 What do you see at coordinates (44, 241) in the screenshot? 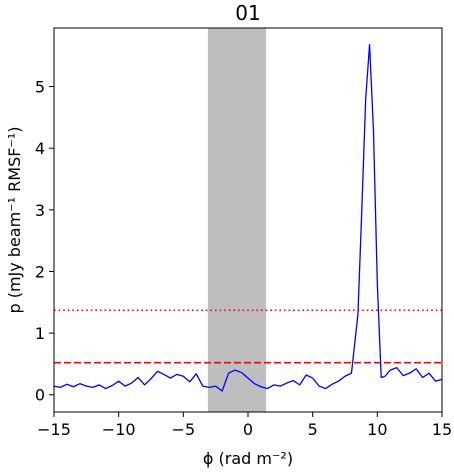
I see `y-axis-ticks: 0 1 2 3 4 5` at bounding box center [44, 241].